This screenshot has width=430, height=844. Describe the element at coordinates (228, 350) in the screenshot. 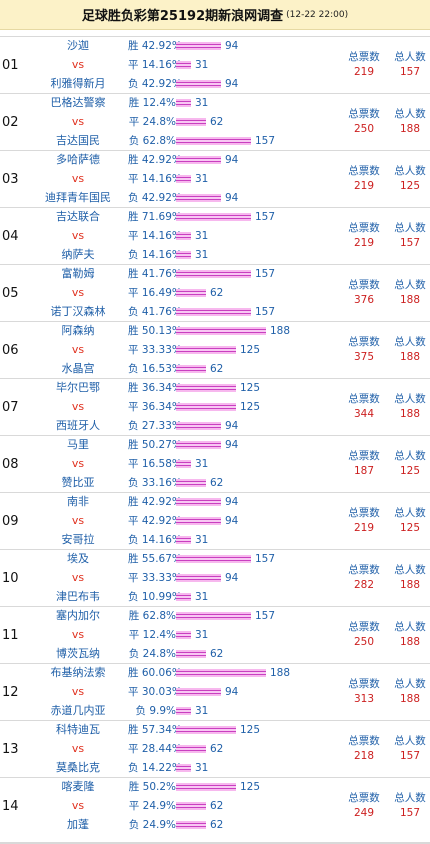

I see `vote-row: 平 33.33% 125` at that location.